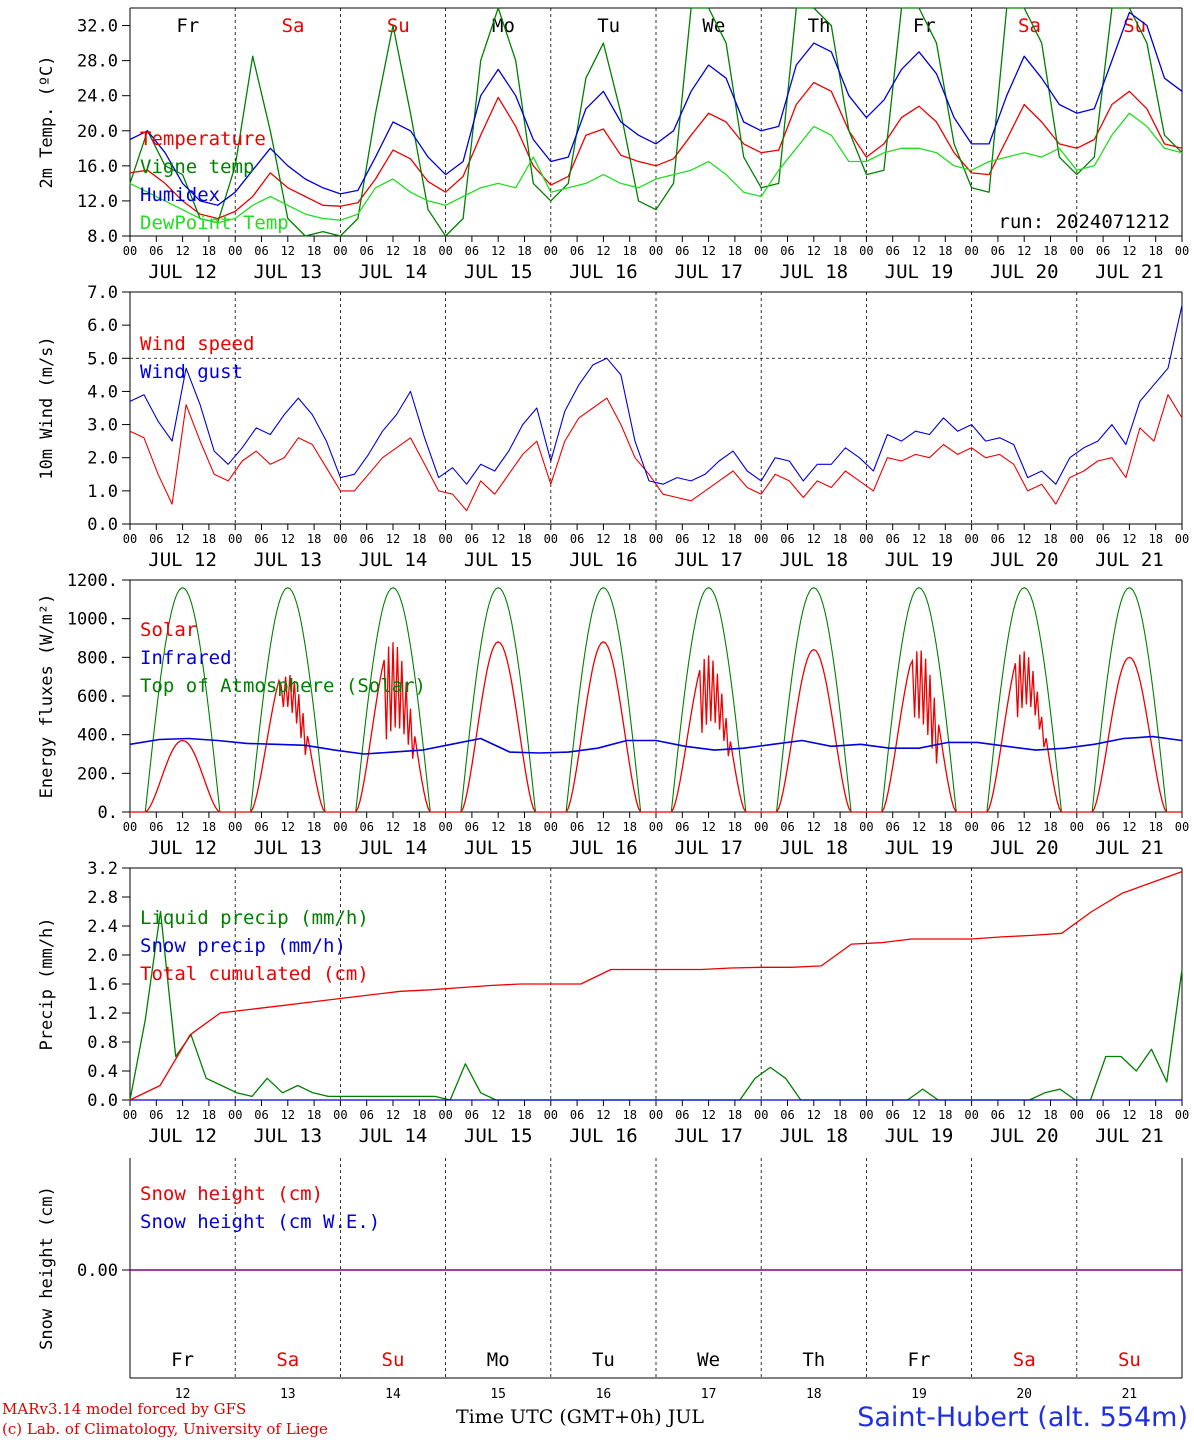  I want to click on temp-legend-entry: DewPoint Temp, so click(214, 223).